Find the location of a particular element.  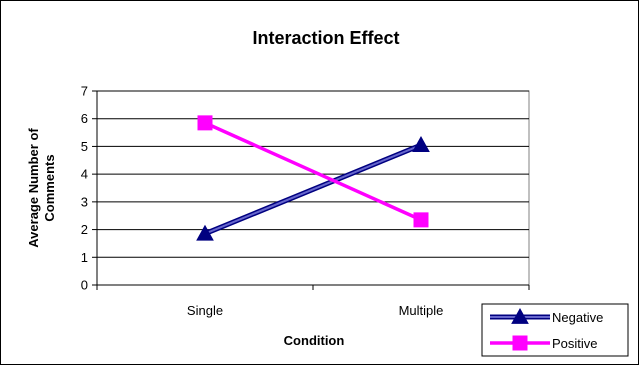

y-axis-title: Average Number of Comments is located at coordinates (41, 188).